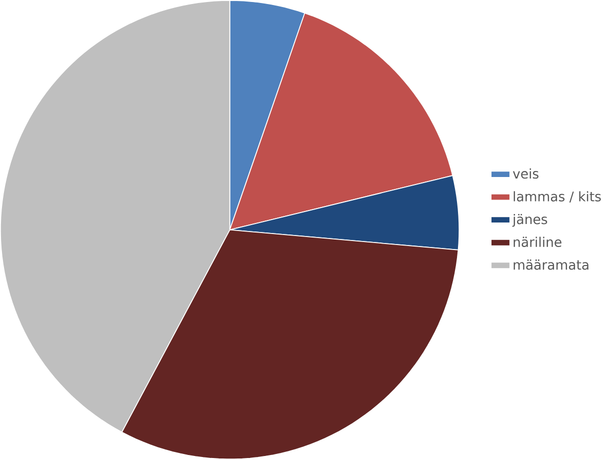 This screenshot has width=607, height=460. What do you see at coordinates (538, 242) in the screenshot?
I see `legend-label: näriline` at bounding box center [538, 242].